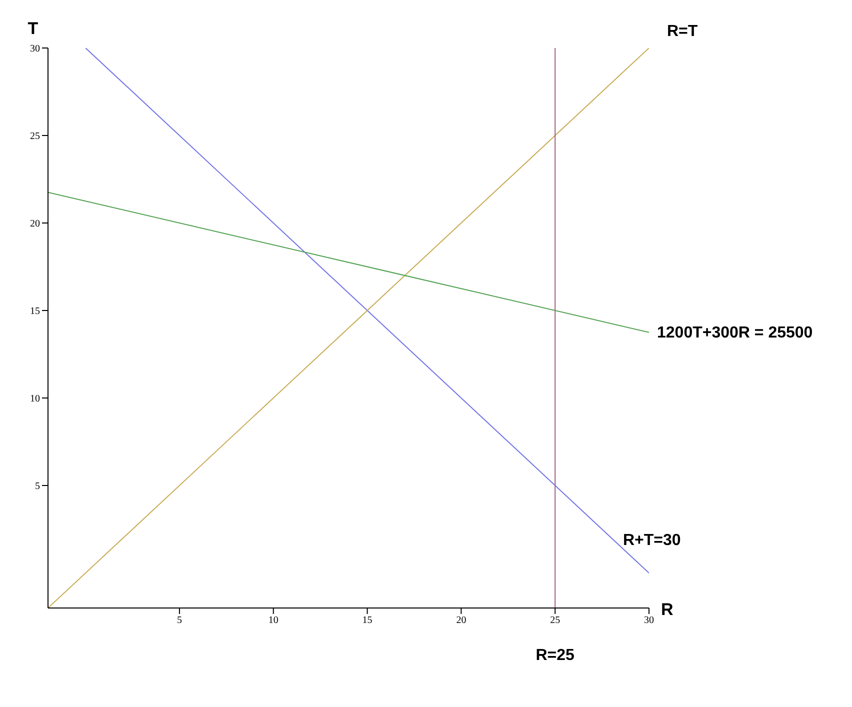 Image resolution: width=852 pixels, height=707 pixels. Describe the element at coordinates (35, 224) in the screenshot. I see `y-tick-label: 20` at that location.